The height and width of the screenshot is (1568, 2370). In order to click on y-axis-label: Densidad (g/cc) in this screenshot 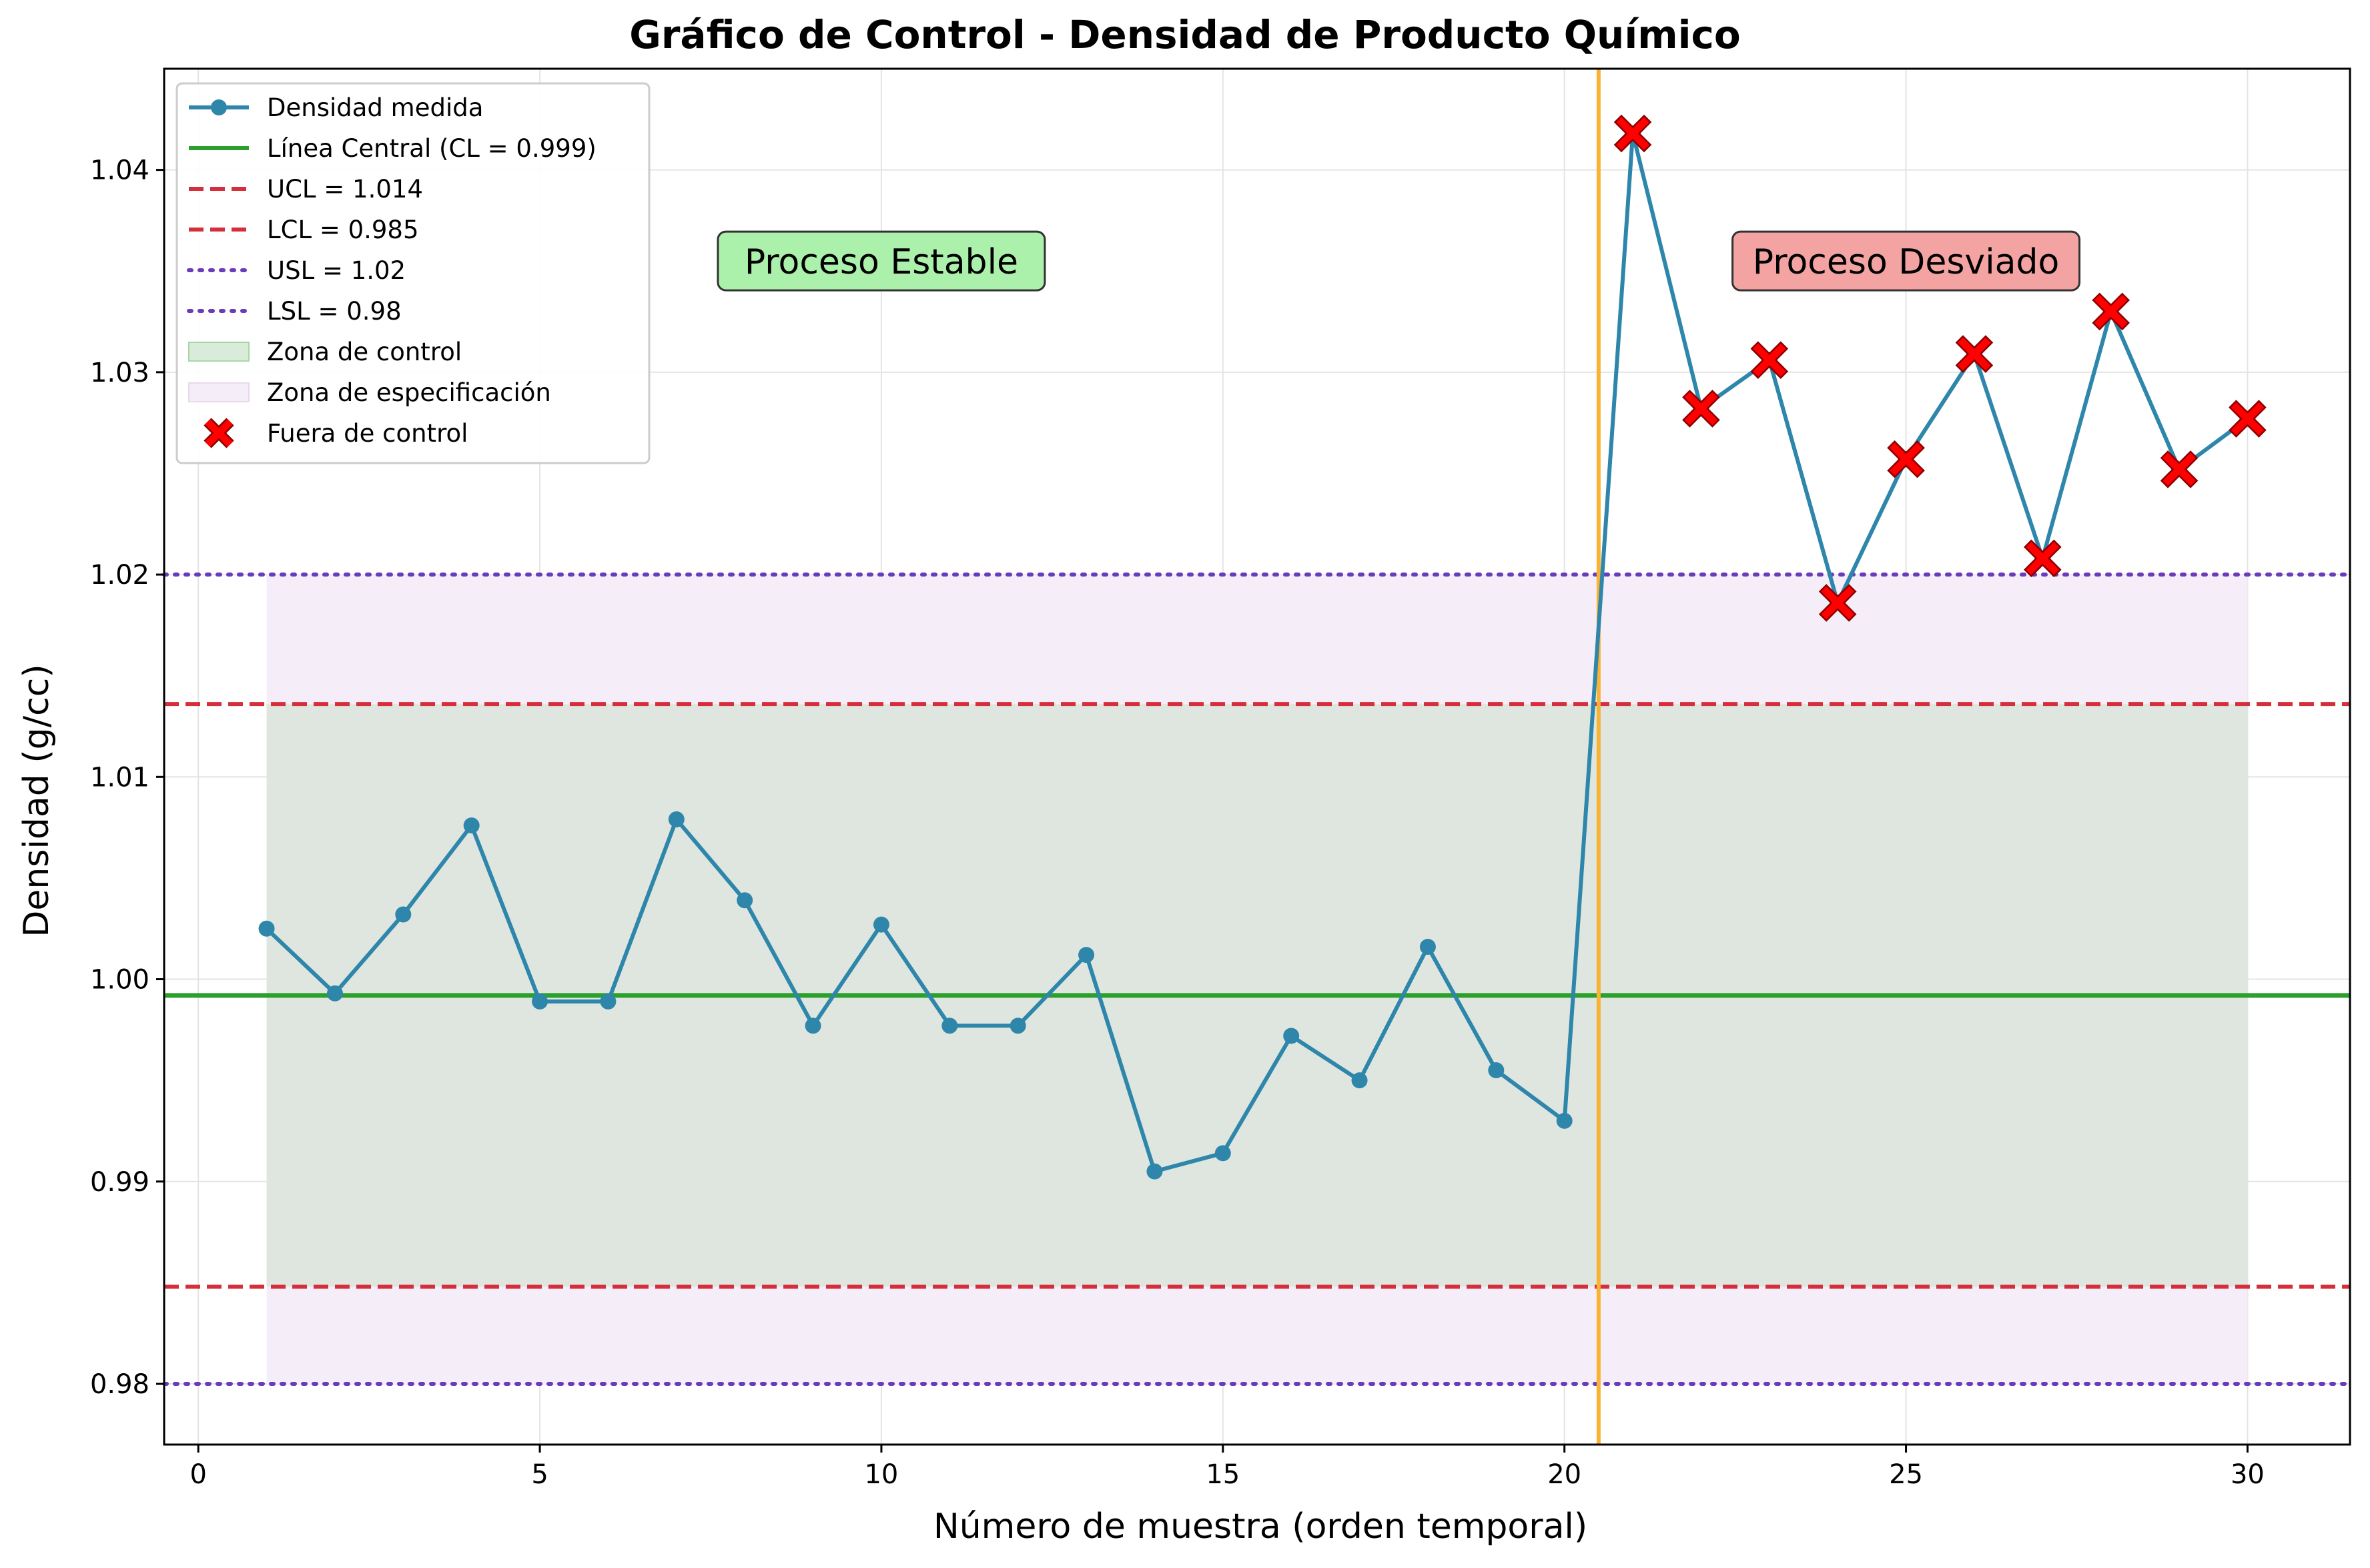, I will do `click(37, 801)`.